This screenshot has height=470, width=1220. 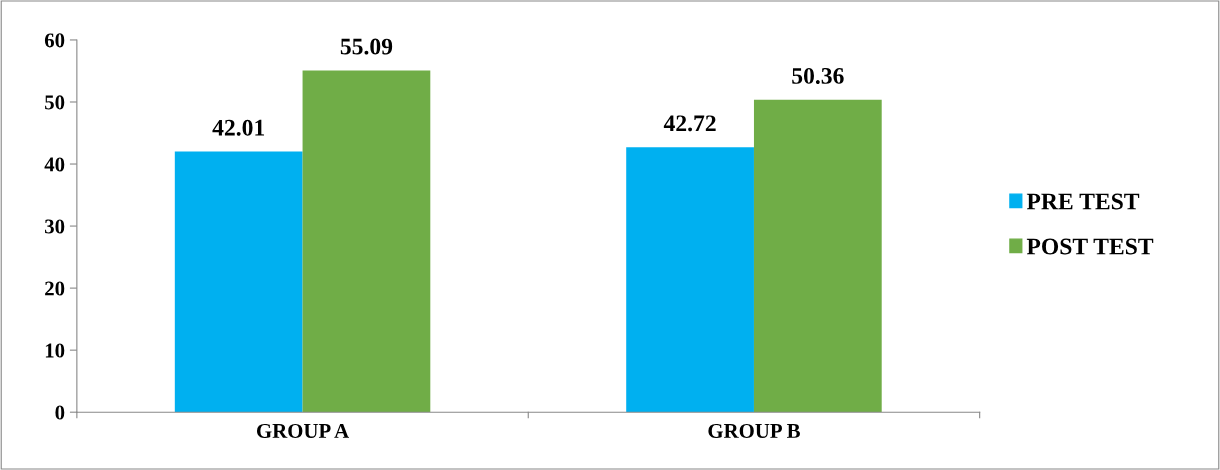 What do you see at coordinates (55, 226) in the screenshot?
I see `y-tick-label: 30` at bounding box center [55, 226].